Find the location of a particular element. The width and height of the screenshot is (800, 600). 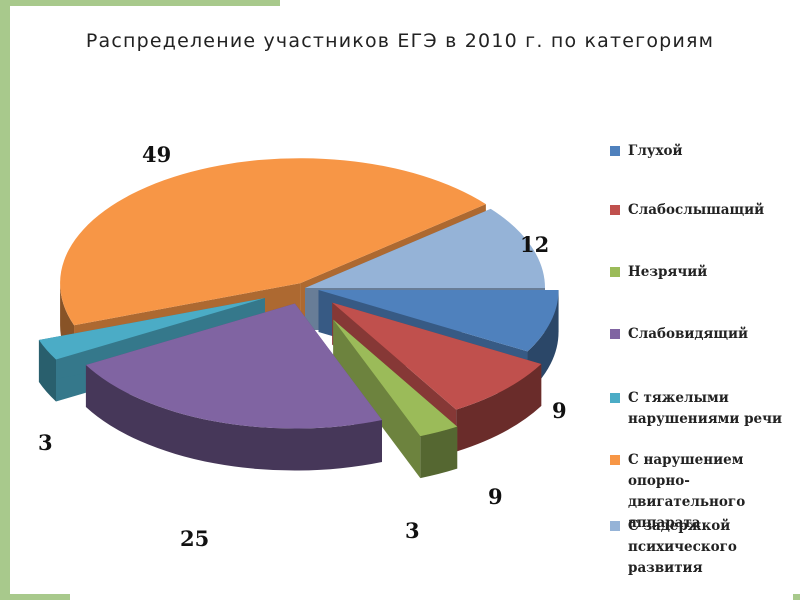

legend-line: С задержкой is located at coordinates (679, 526).